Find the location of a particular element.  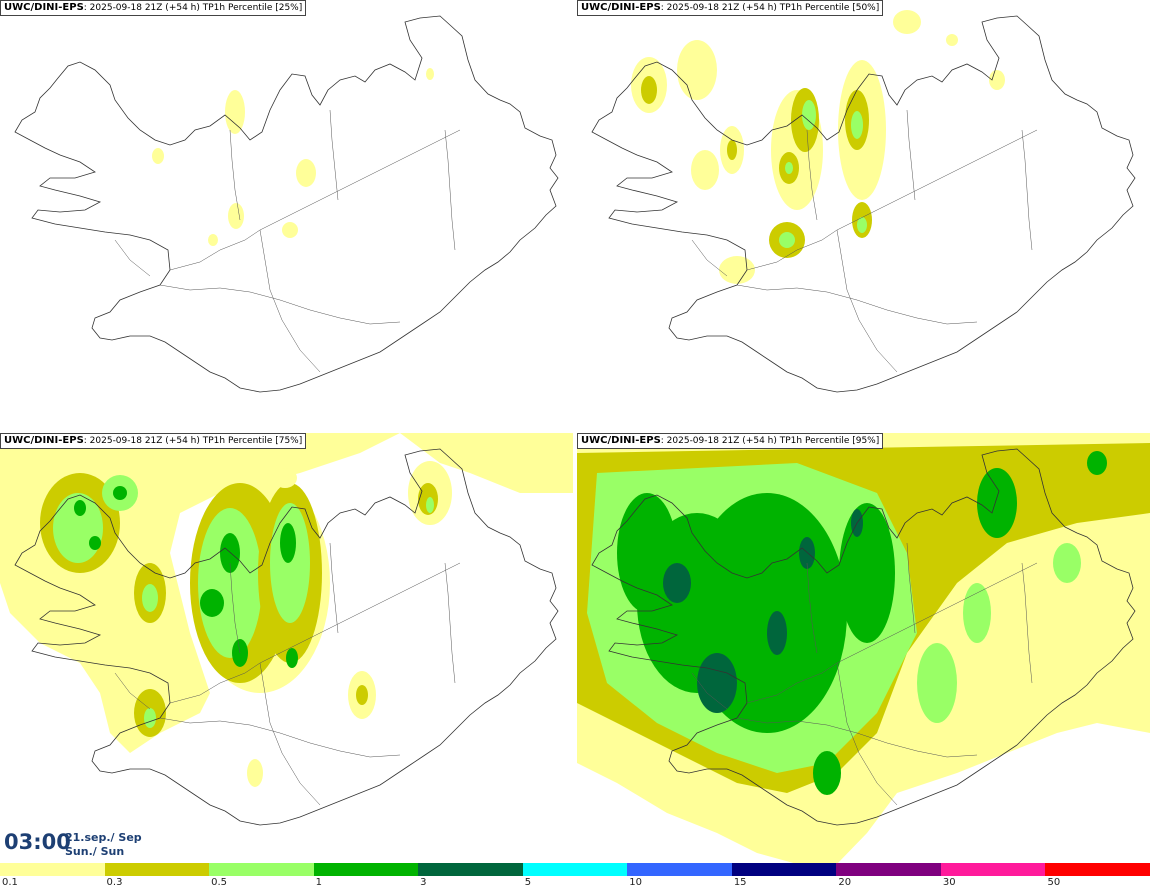

legend-tick-label: 5 is located at coordinates (528, 882).